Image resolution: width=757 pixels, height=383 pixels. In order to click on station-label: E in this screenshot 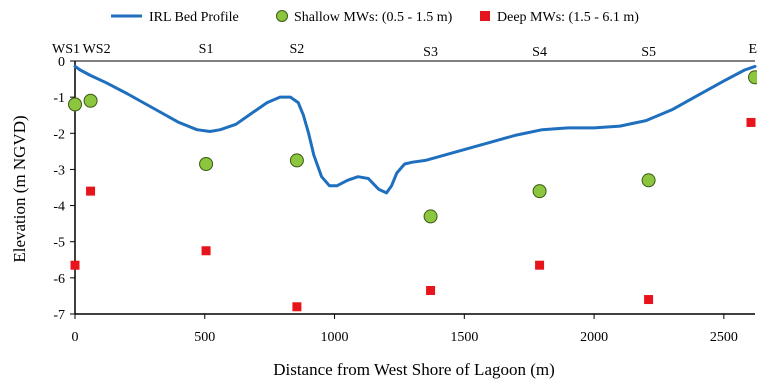, I will do `click(752, 49)`.